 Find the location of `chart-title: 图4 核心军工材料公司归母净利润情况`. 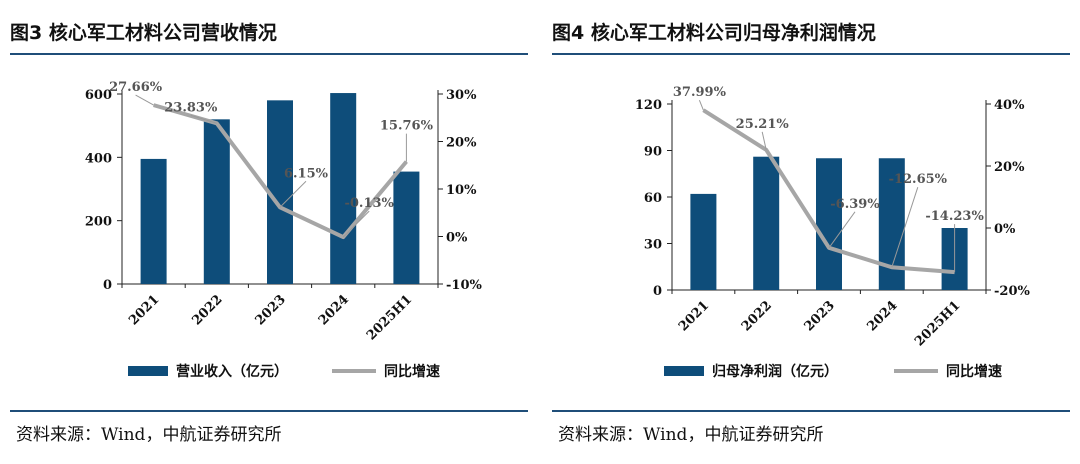

chart-title: 图4 核心军工材料公司归母净利润情况 is located at coordinates (714, 33).